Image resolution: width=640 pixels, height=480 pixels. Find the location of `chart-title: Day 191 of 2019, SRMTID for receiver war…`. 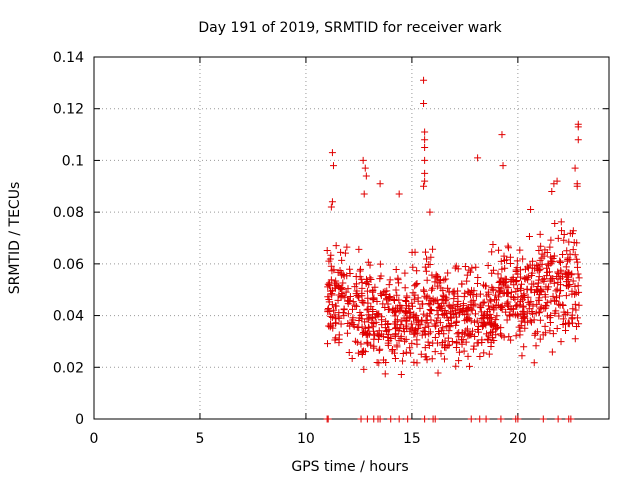

chart-title: Day 191 of 2019, SRMTID for receiver war… is located at coordinates (350, 28).